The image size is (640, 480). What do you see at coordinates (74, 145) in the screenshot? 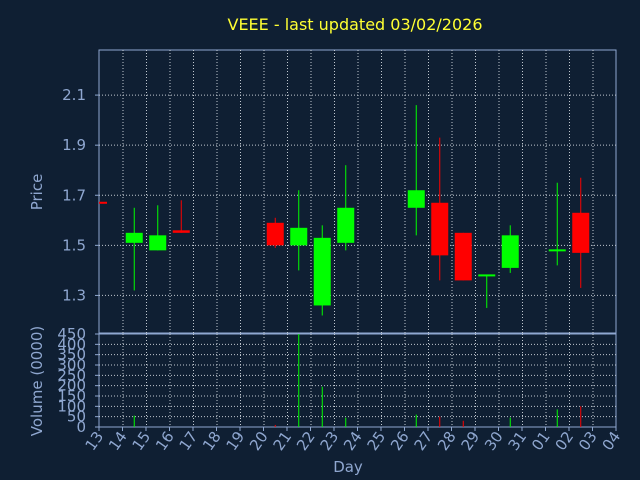
I see `price-tick-label: 1.9` at bounding box center [74, 145].